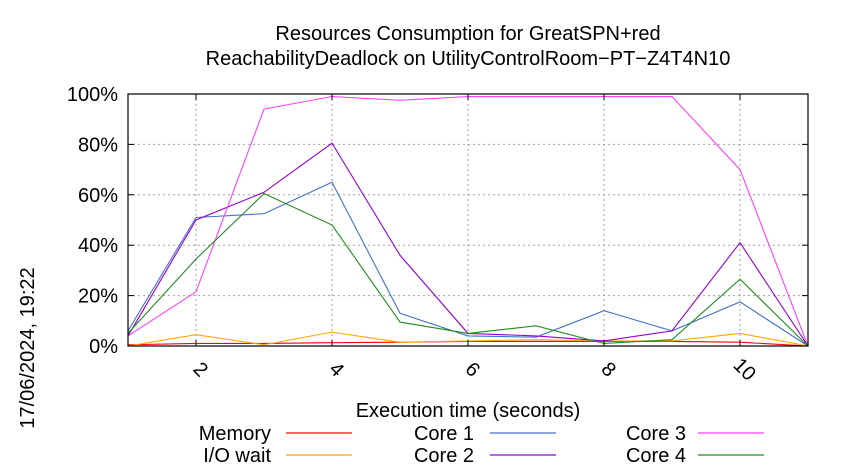 The image size is (850, 475). I want to click on y-tick-label: 40%, so click(98, 246).